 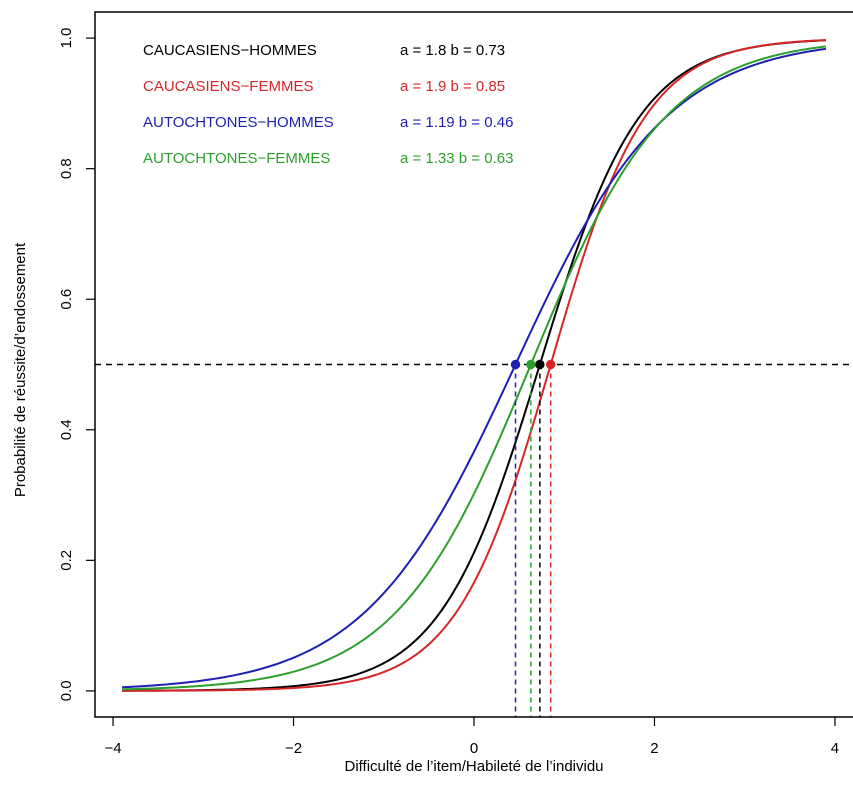 What do you see at coordinates (20, 369) in the screenshot?
I see `y-axis-title: Probabilité de réussite/d’endossement` at bounding box center [20, 369].